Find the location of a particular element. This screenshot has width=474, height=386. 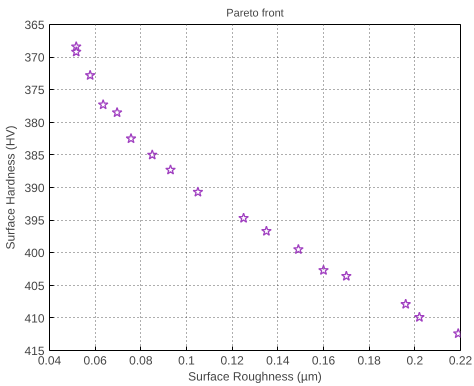

y-tick-label: 390 is located at coordinates (34, 188).